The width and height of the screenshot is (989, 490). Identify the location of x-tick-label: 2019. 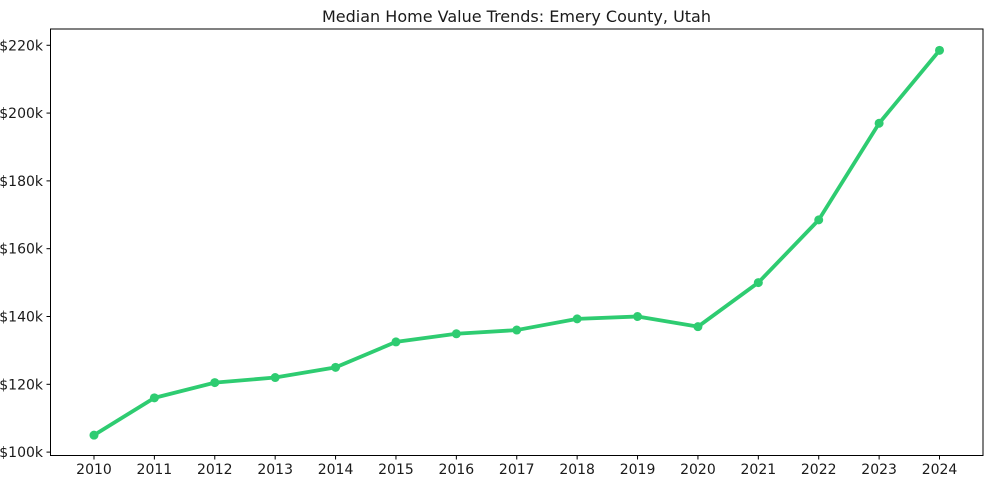
(638, 470).